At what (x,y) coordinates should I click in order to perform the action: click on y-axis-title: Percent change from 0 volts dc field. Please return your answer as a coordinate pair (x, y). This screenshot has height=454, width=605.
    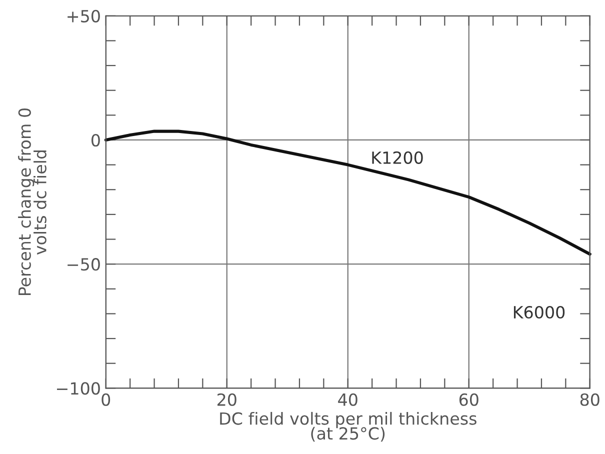
    Looking at the image, I should click on (32, 202).